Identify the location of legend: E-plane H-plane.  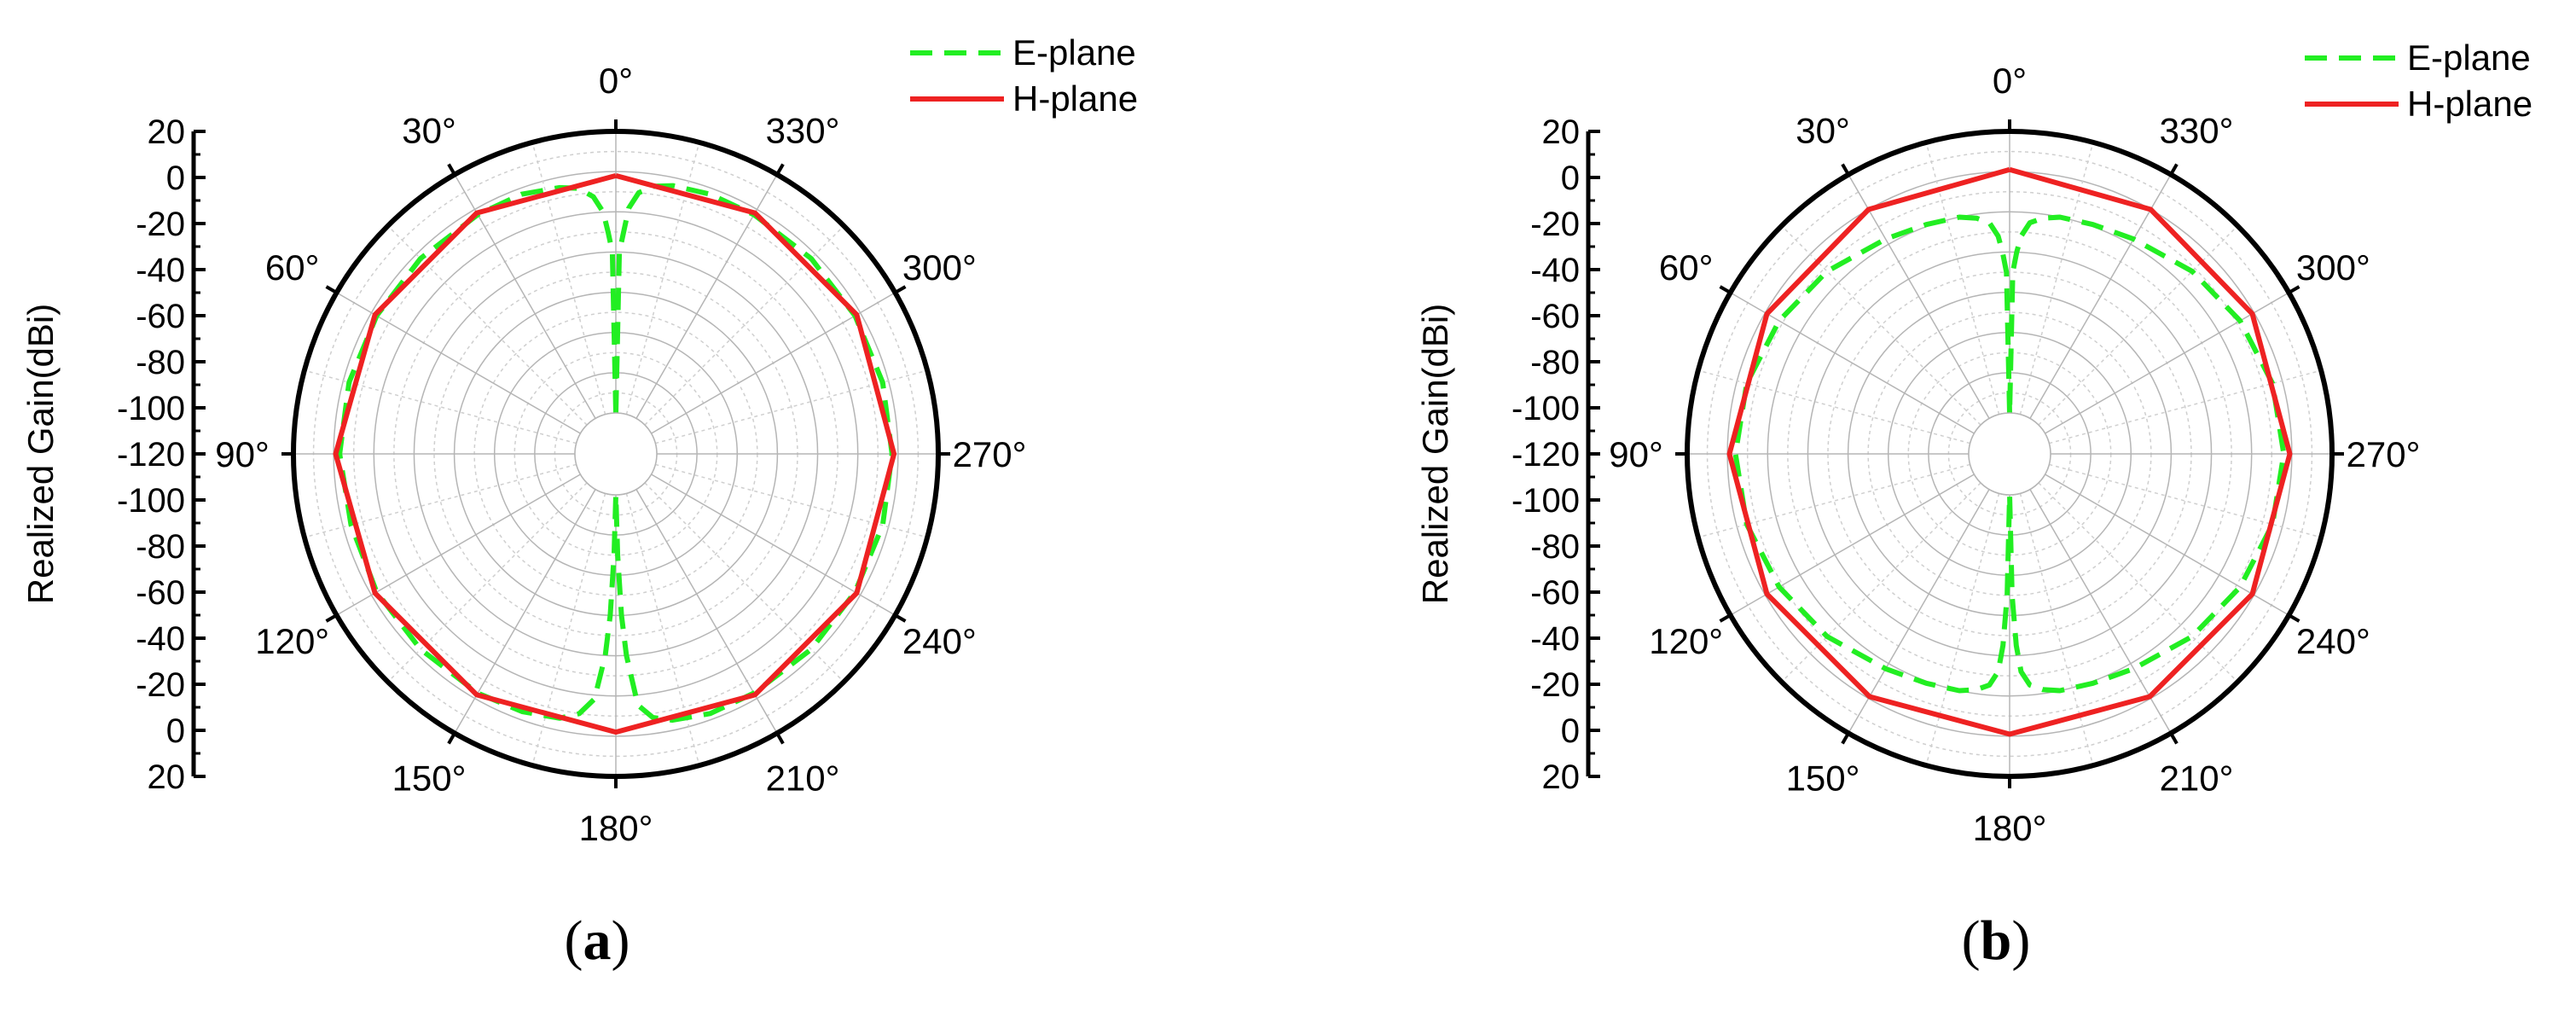
(1024, 75).